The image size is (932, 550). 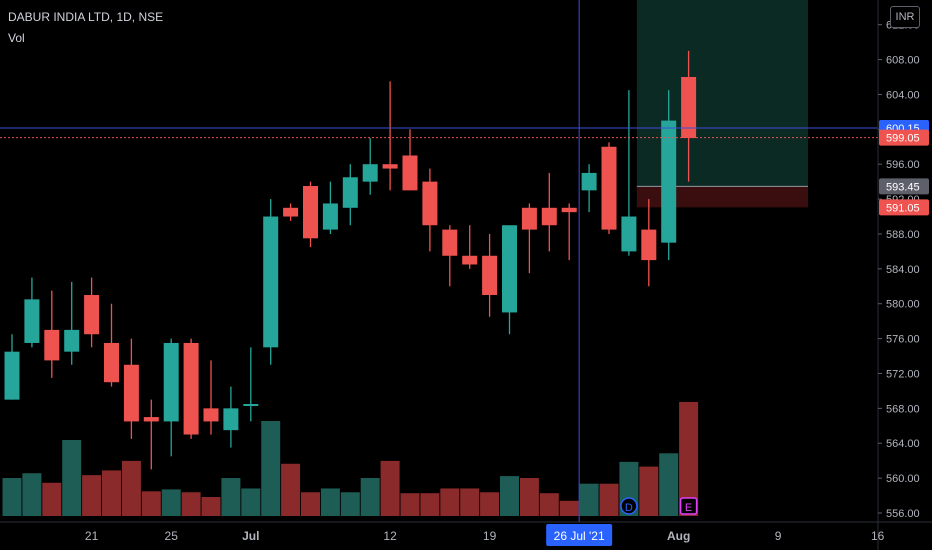 I want to click on volume-label: Vol, so click(x=16, y=38).